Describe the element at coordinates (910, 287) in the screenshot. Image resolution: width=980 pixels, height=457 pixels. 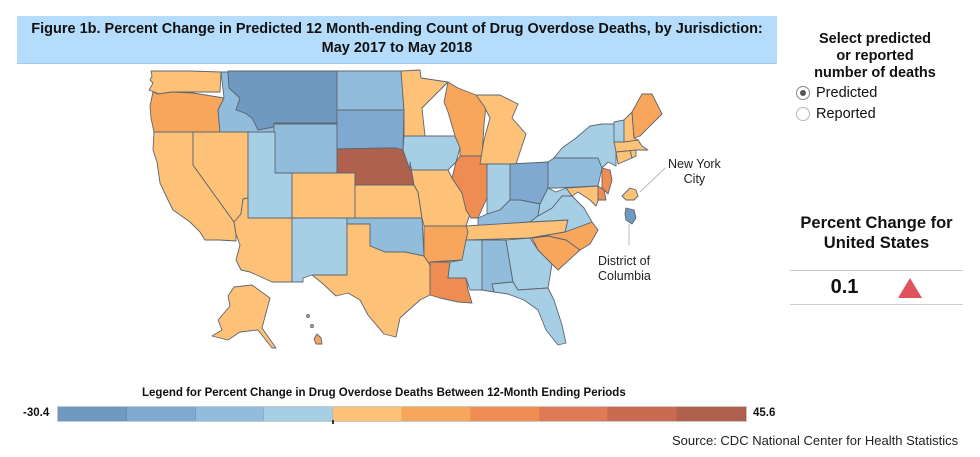
I see `up-triangle-icon` at that location.